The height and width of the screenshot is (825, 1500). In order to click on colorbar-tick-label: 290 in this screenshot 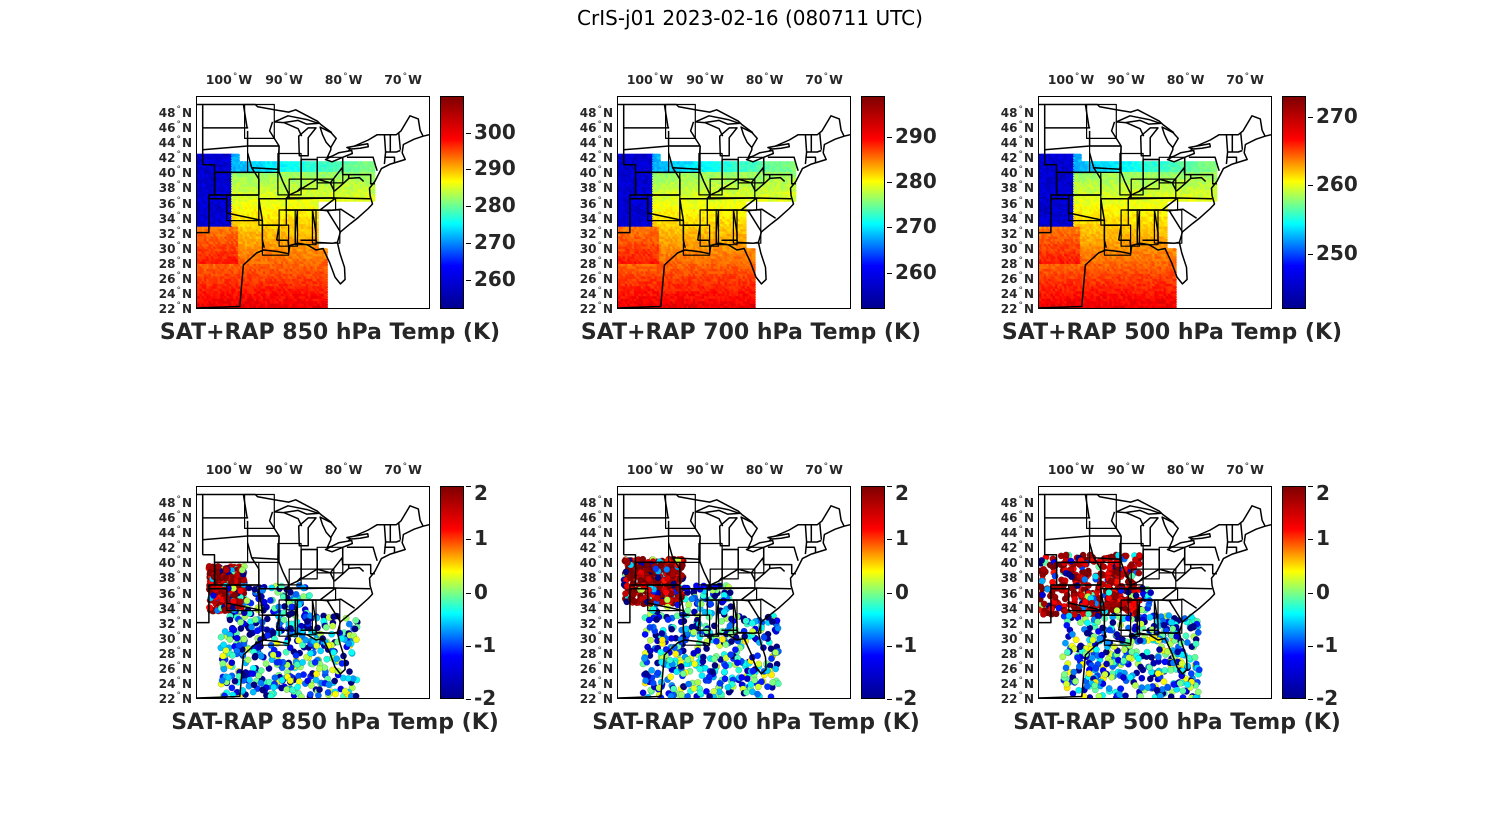, I will do `click(495, 168)`.